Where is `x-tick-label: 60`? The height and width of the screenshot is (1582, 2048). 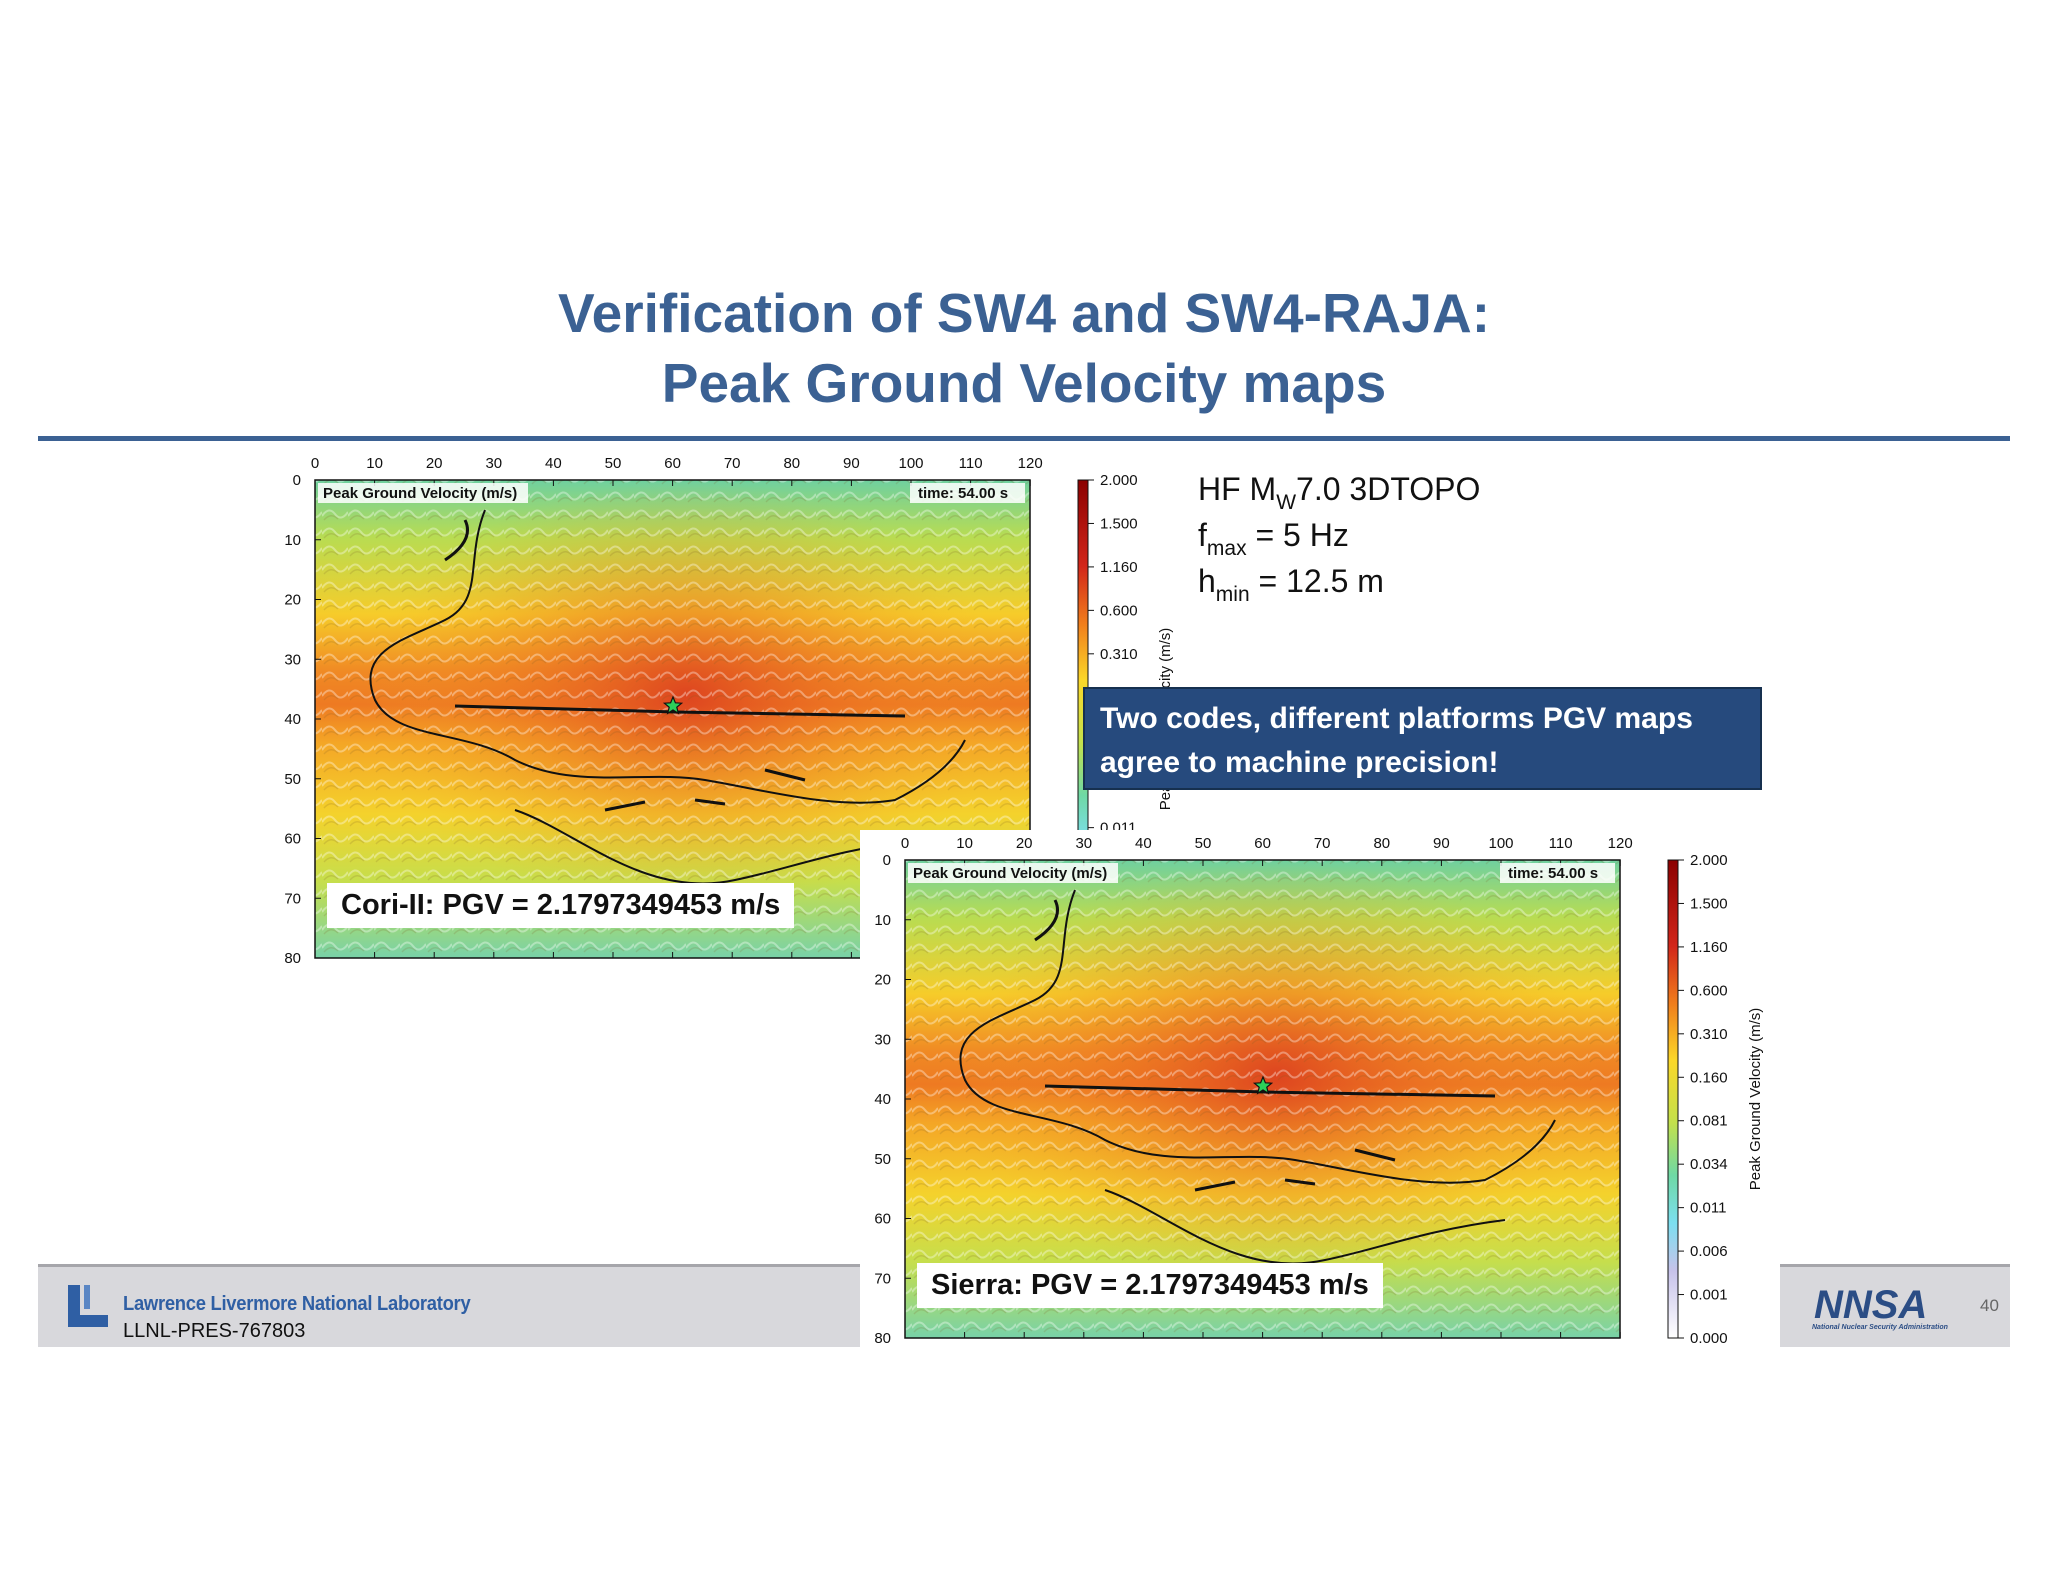
x-tick-label: 60 is located at coordinates (672, 463).